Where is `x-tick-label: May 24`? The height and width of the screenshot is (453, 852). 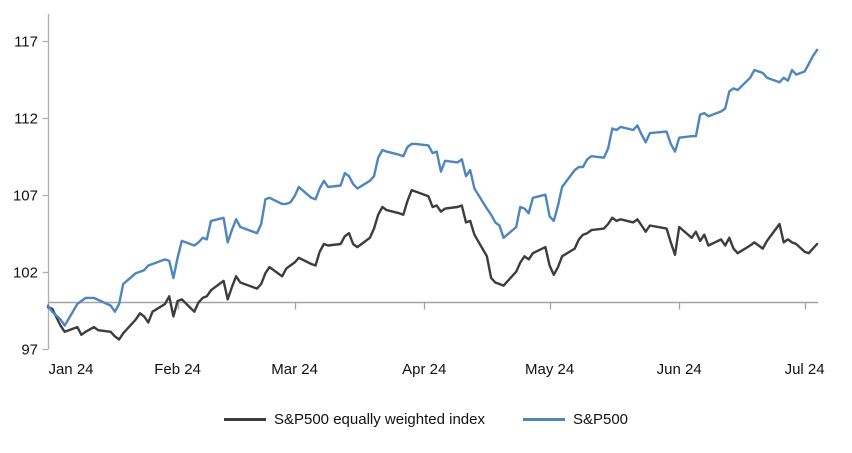 x-tick-label: May 24 is located at coordinates (549, 369).